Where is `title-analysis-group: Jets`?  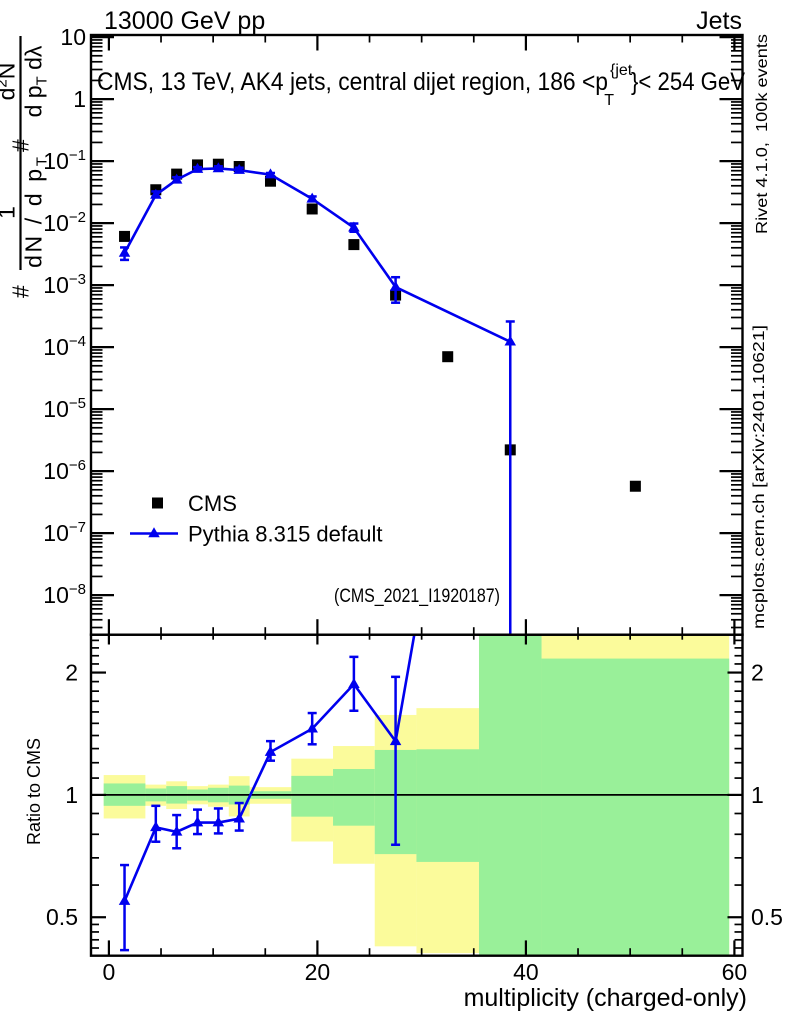
title-analysis-group: Jets is located at coordinates (719, 21).